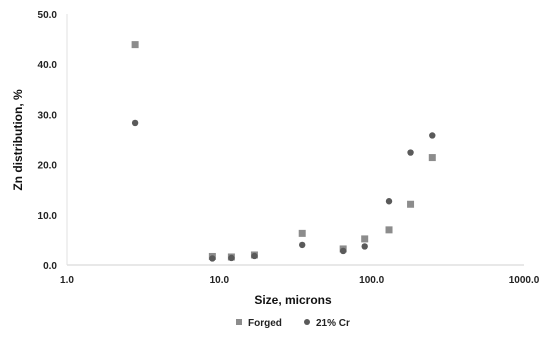 This screenshot has width=540, height=338. I want to click on legend-marker-21cr, so click(307, 322).